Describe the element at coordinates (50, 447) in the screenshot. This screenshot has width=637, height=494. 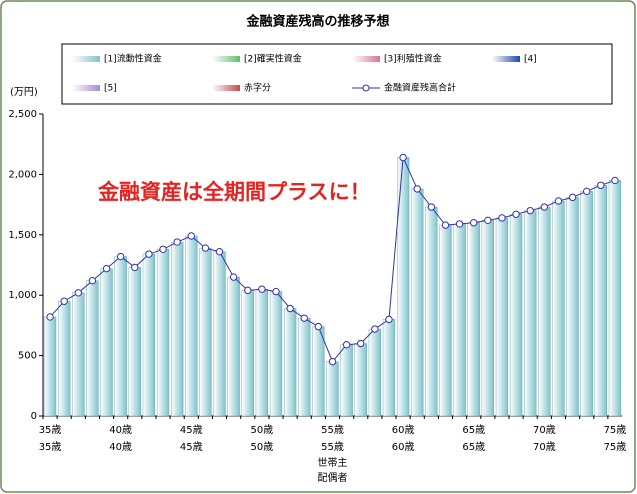
I see `x-tick-label-2: 35歳` at that location.